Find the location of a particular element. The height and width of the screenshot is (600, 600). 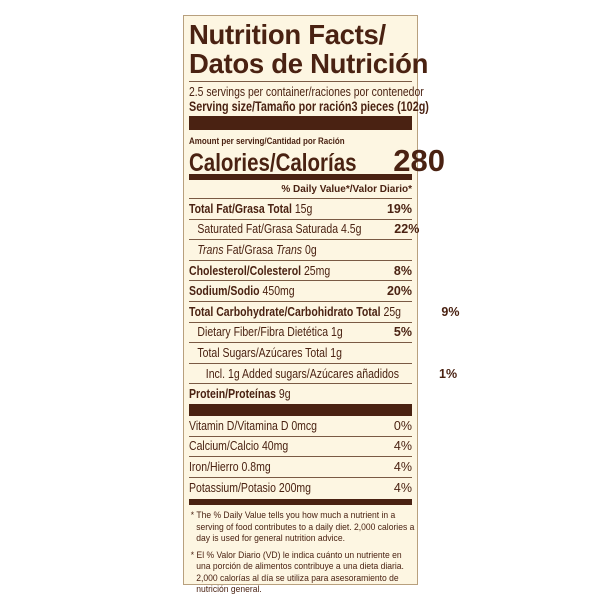

nutrient-dv: 19% is located at coordinates (399, 208).